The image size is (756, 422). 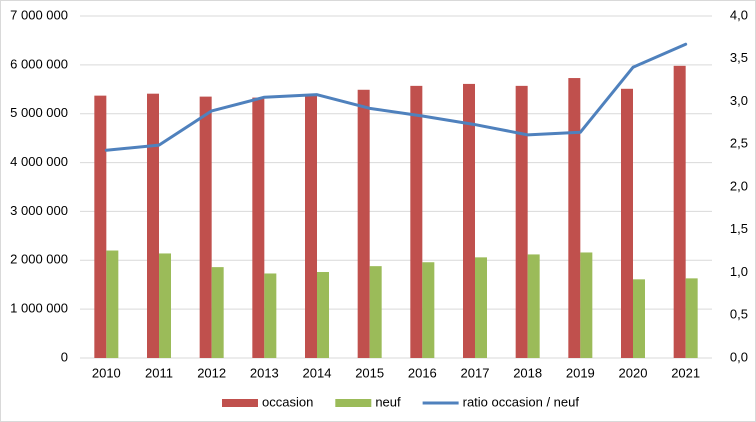 I want to click on x-tick-label: 2013, so click(x=264, y=372).